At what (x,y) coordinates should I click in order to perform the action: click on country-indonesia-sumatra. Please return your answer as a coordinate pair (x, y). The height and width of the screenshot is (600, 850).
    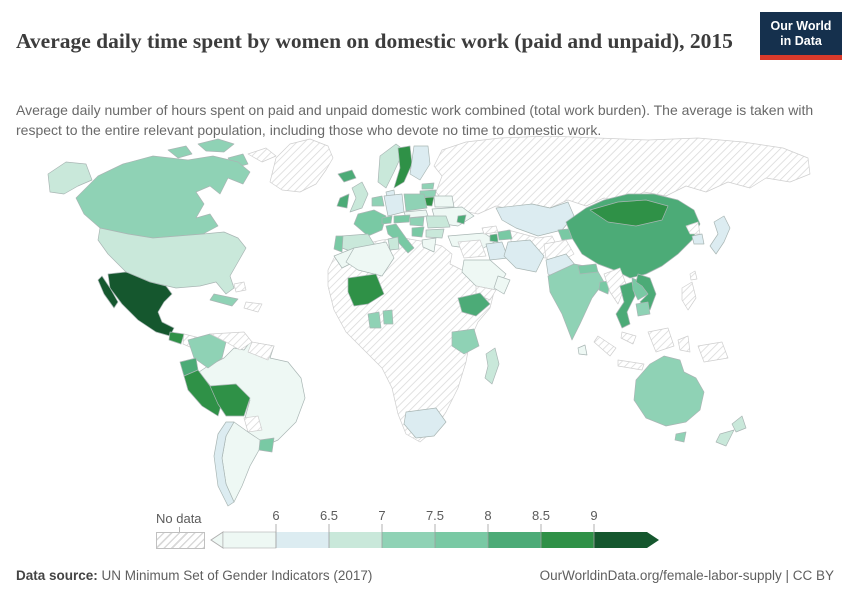
    Looking at the image, I should click on (605, 346).